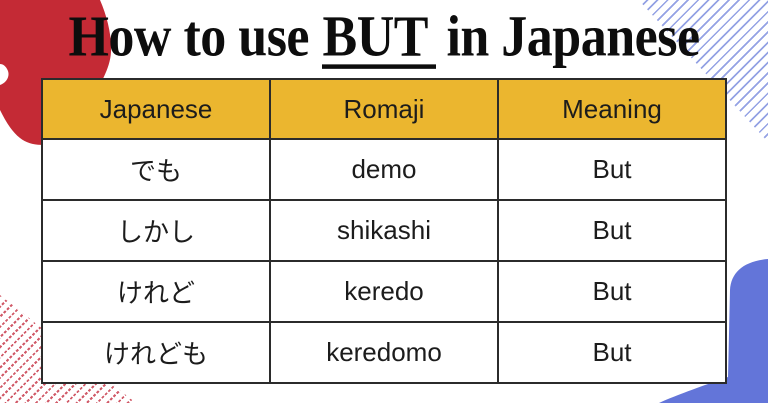 This screenshot has height=403, width=768. I want to click on table-row: けれど keredo But, so click(384, 291).